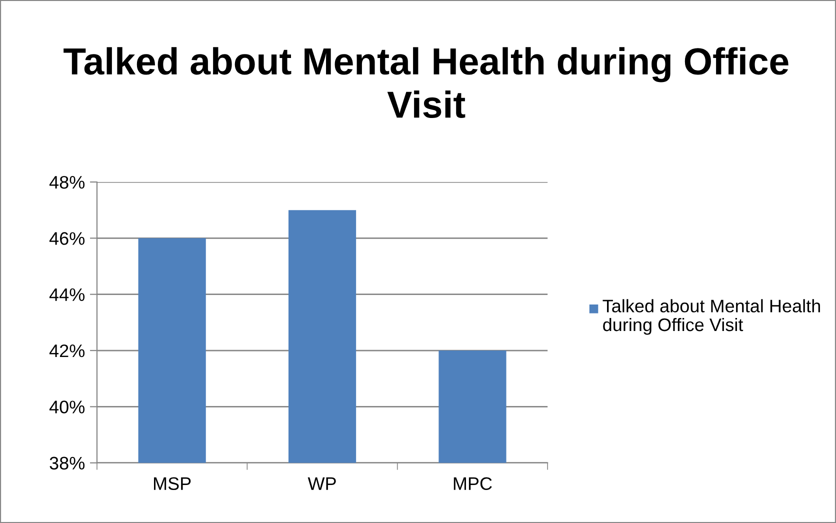 The height and width of the screenshot is (523, 836). What do you see at coordinates (711, 317) in the screenshot?
I see `legend-label: Talked about Mental Health during Office Visit` at bounding box center [711, 317].